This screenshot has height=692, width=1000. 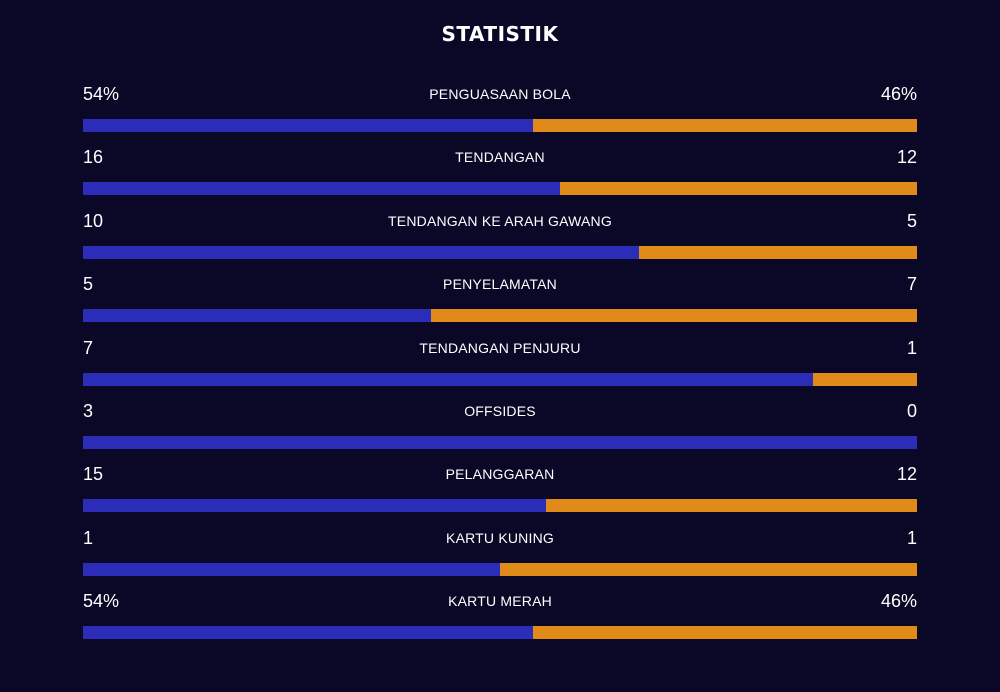 What do you see at coordinates (500, 238) in the screenshot?
I see `stat-row-shots-on-target: 10 TENDANGAN KE ARAH GAWANG 5` at bounding box center [500, 238].